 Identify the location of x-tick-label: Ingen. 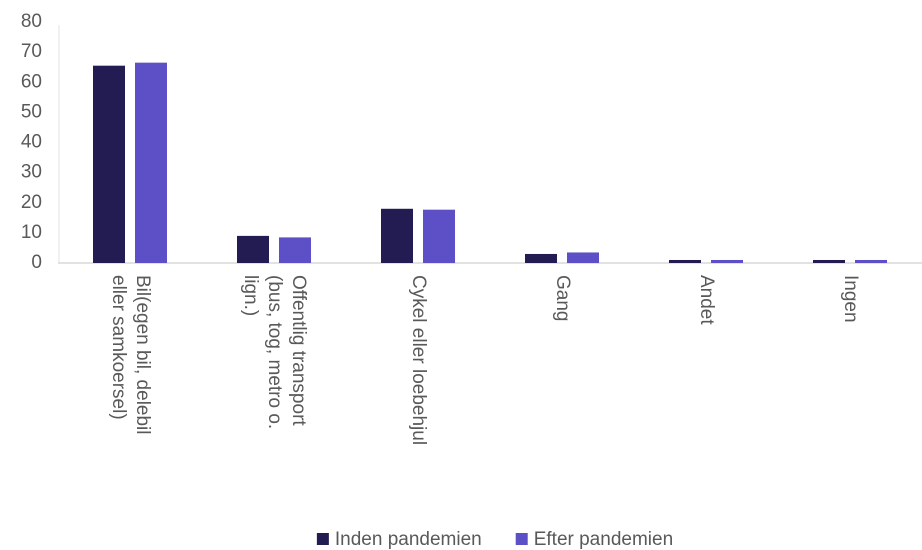
(850, 299).